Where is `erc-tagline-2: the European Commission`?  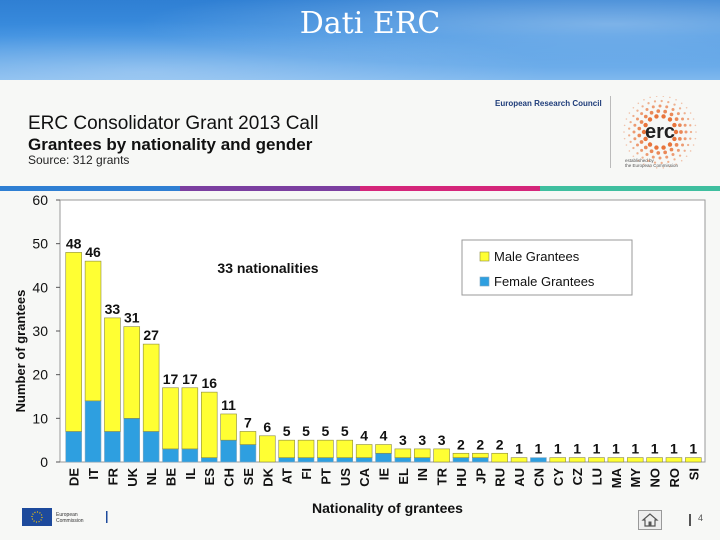
erc-tagline-2: the European Commission is located at coordinates (652, 165).